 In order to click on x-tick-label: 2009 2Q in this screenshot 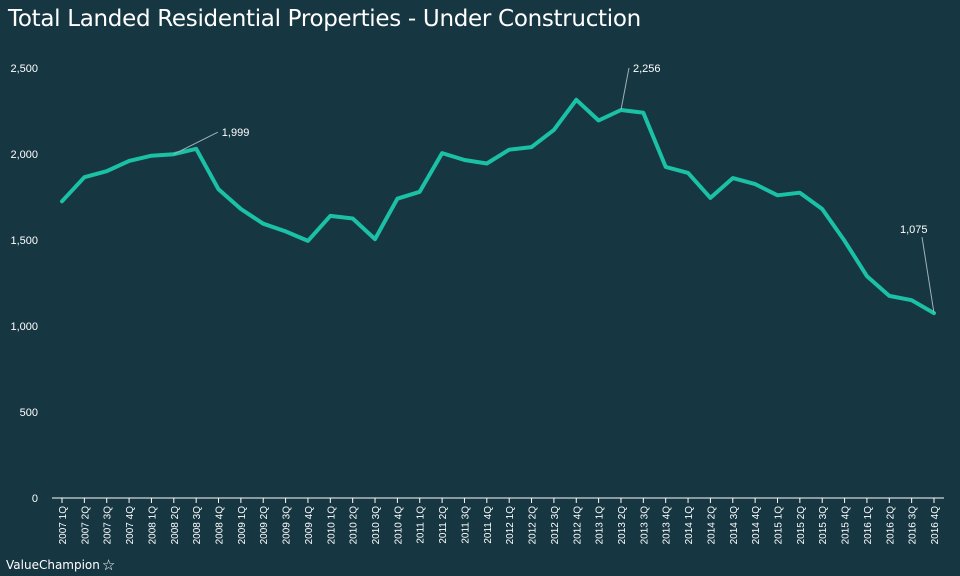, I will do `click(264, 525)`.